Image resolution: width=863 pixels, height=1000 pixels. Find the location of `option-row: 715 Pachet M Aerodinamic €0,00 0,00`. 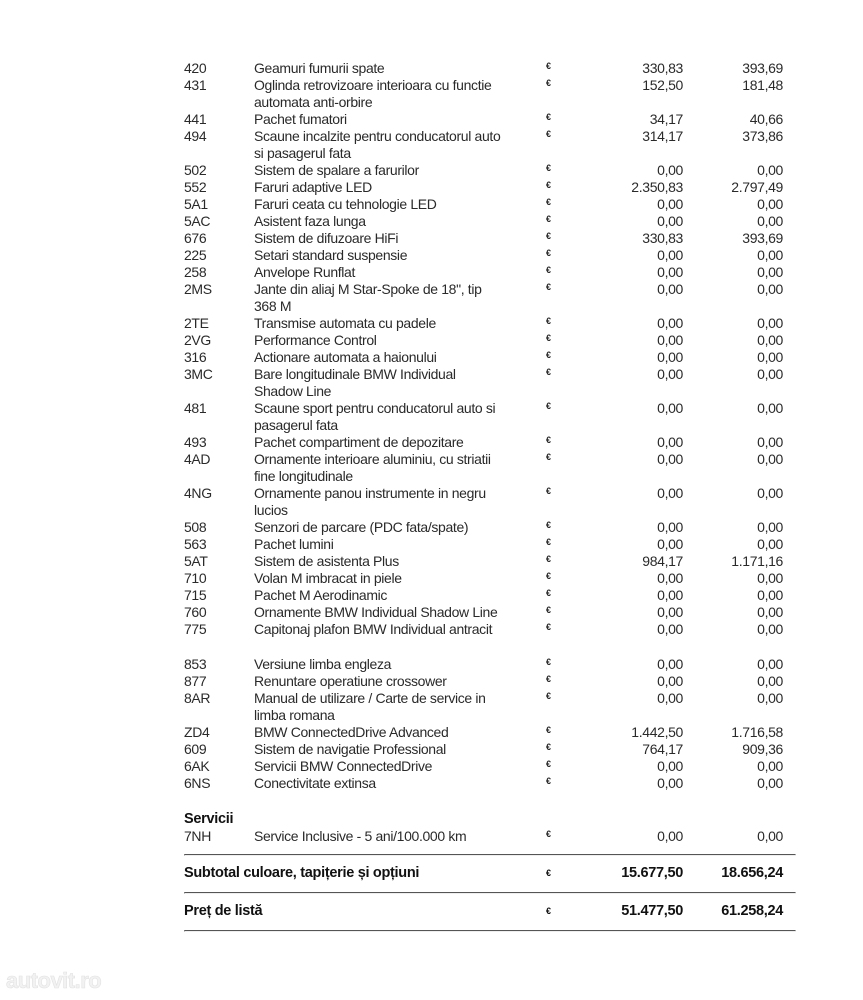

option-row: 715 Pachet M Aerodinamic €0,00 0,00 is located at coordinates (490, 595).